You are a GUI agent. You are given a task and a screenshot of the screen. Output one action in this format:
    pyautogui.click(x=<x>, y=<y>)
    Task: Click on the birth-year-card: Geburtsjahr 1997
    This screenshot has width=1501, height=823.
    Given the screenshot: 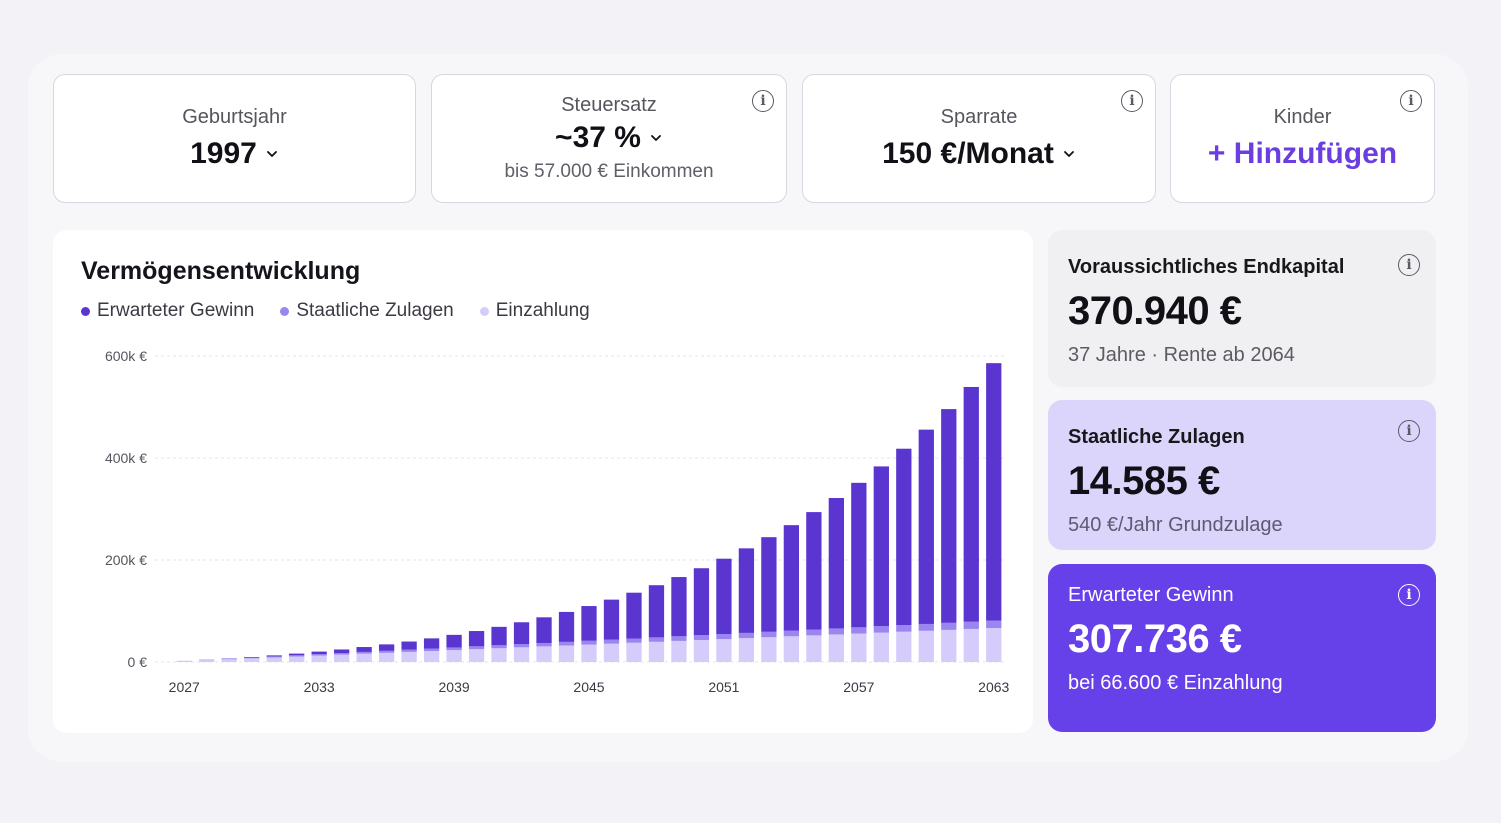 What is the action you would take?
    pyautogui.click(x=234, y=138)
    